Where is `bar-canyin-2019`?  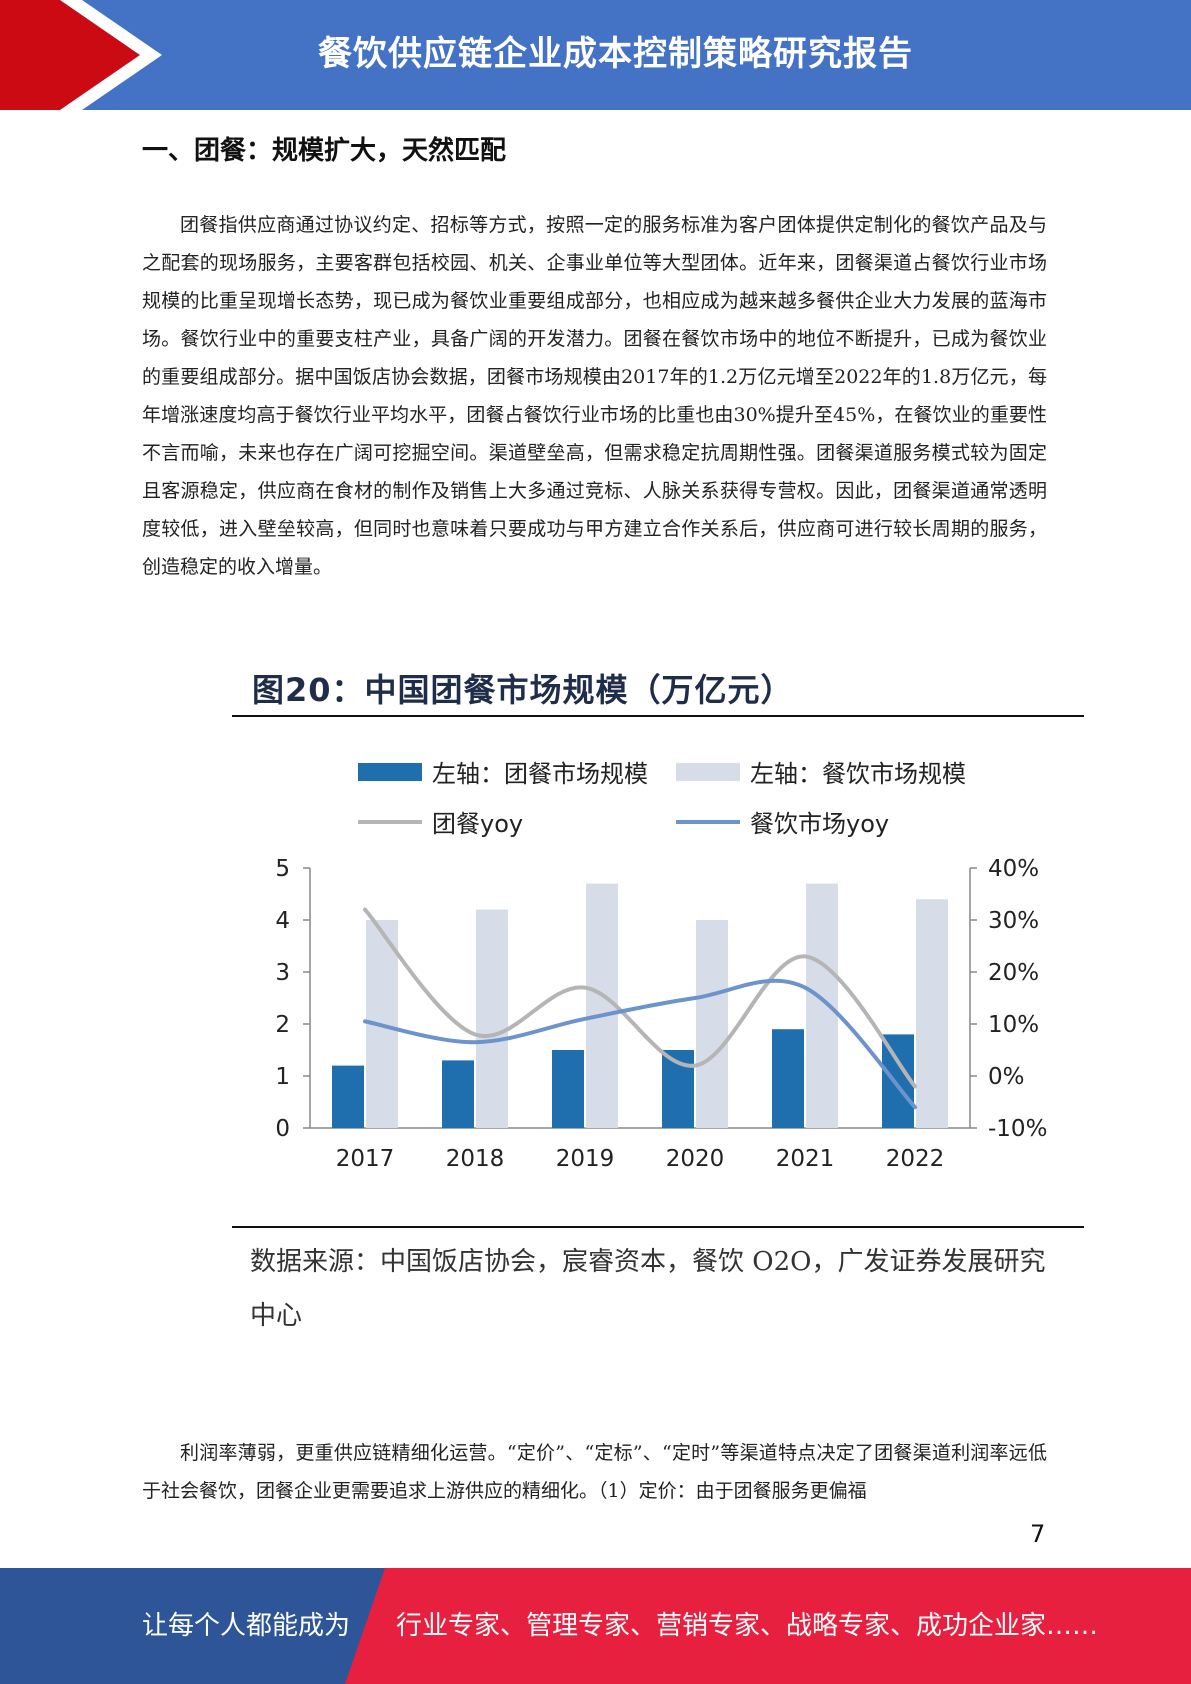
bar-canyin-2019 is located at coordinates (602, 1005).